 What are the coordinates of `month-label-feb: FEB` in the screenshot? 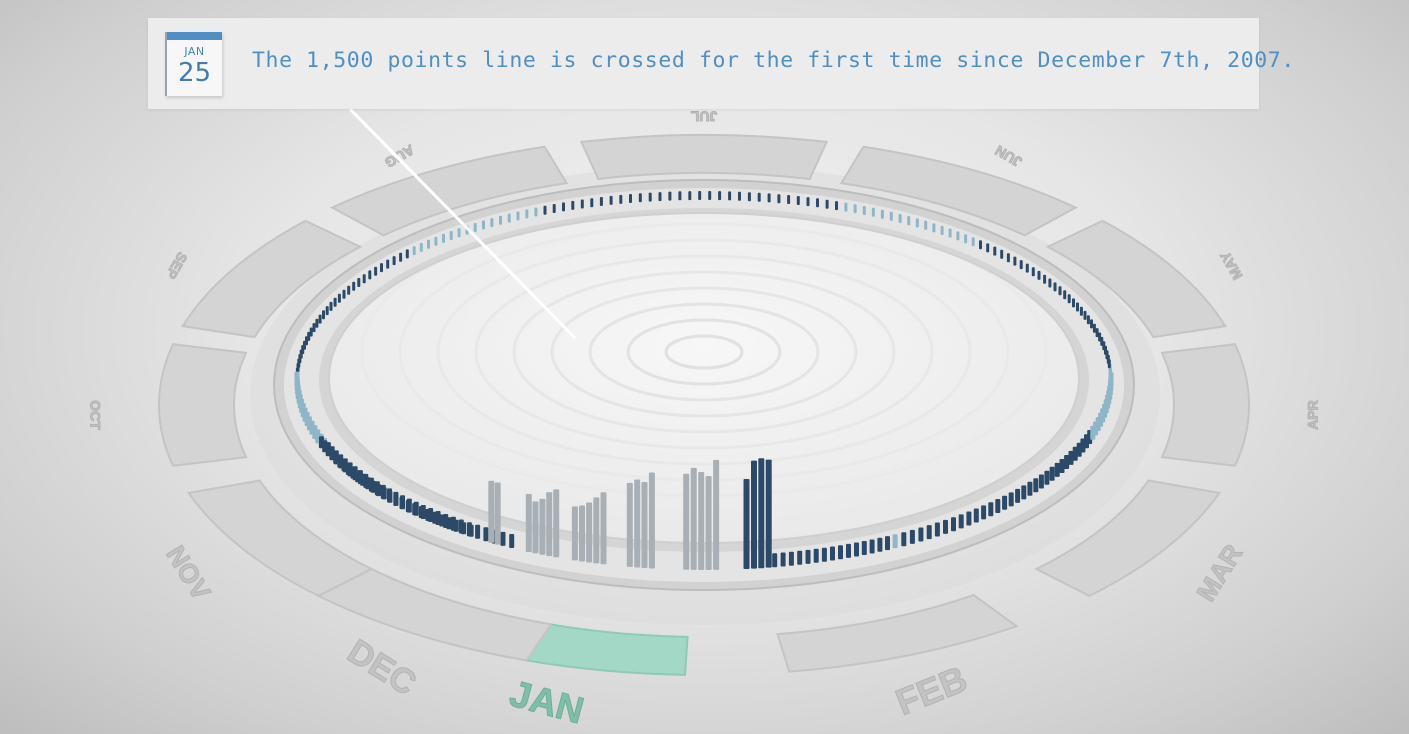 It's located at (931, 690).